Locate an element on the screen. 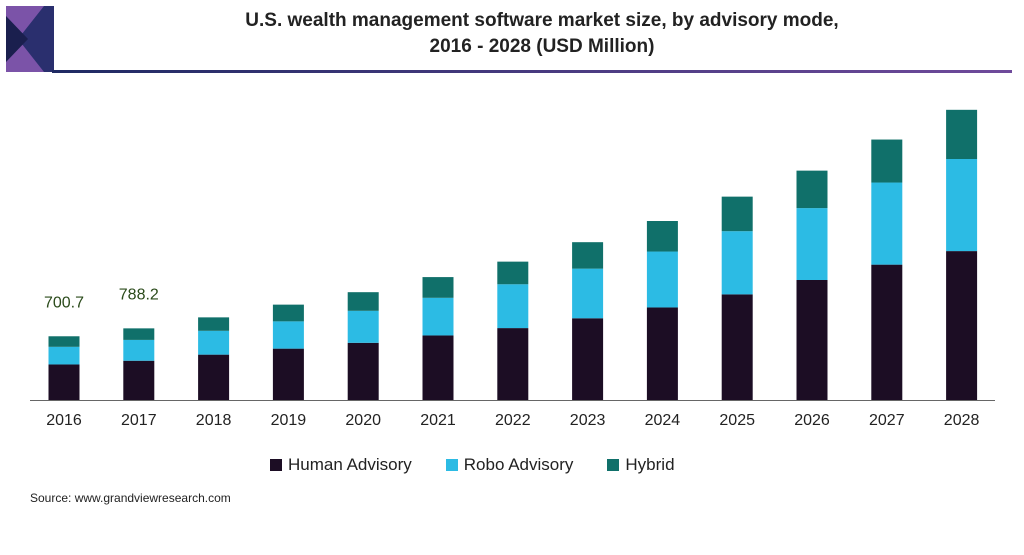  x-tick-label-2017: 2017 is located at coordinates (139, 420).